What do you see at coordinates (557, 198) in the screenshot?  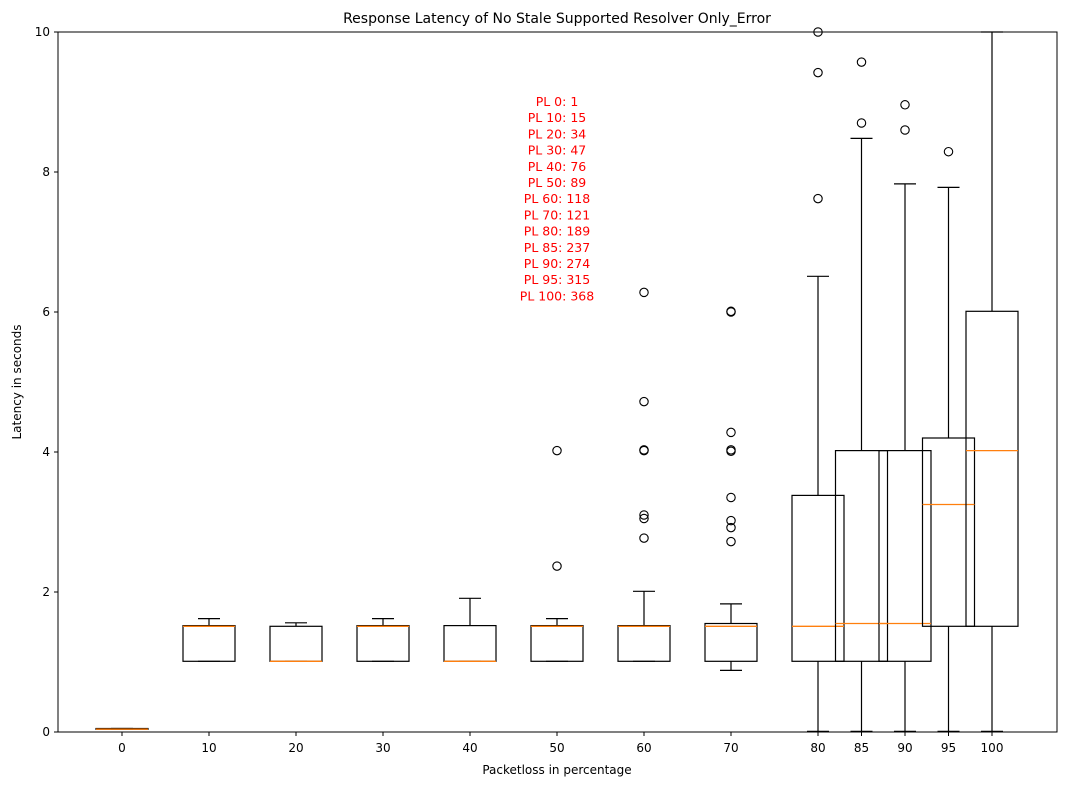 I see `sample-count-annotation: PL 60: 118` at bounding box center [557, 198].